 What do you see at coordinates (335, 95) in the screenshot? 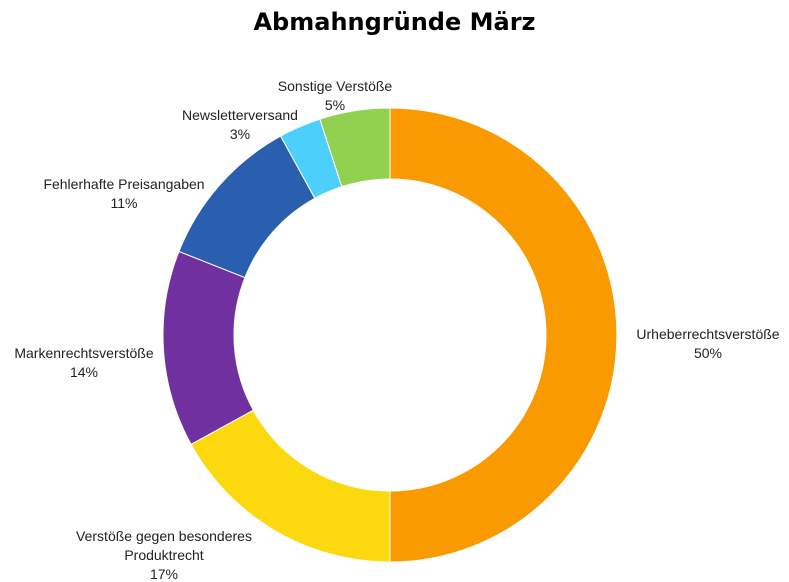
I see `slice-label: Sonstige Verstöße 5%` at bounding box center [335, 95].